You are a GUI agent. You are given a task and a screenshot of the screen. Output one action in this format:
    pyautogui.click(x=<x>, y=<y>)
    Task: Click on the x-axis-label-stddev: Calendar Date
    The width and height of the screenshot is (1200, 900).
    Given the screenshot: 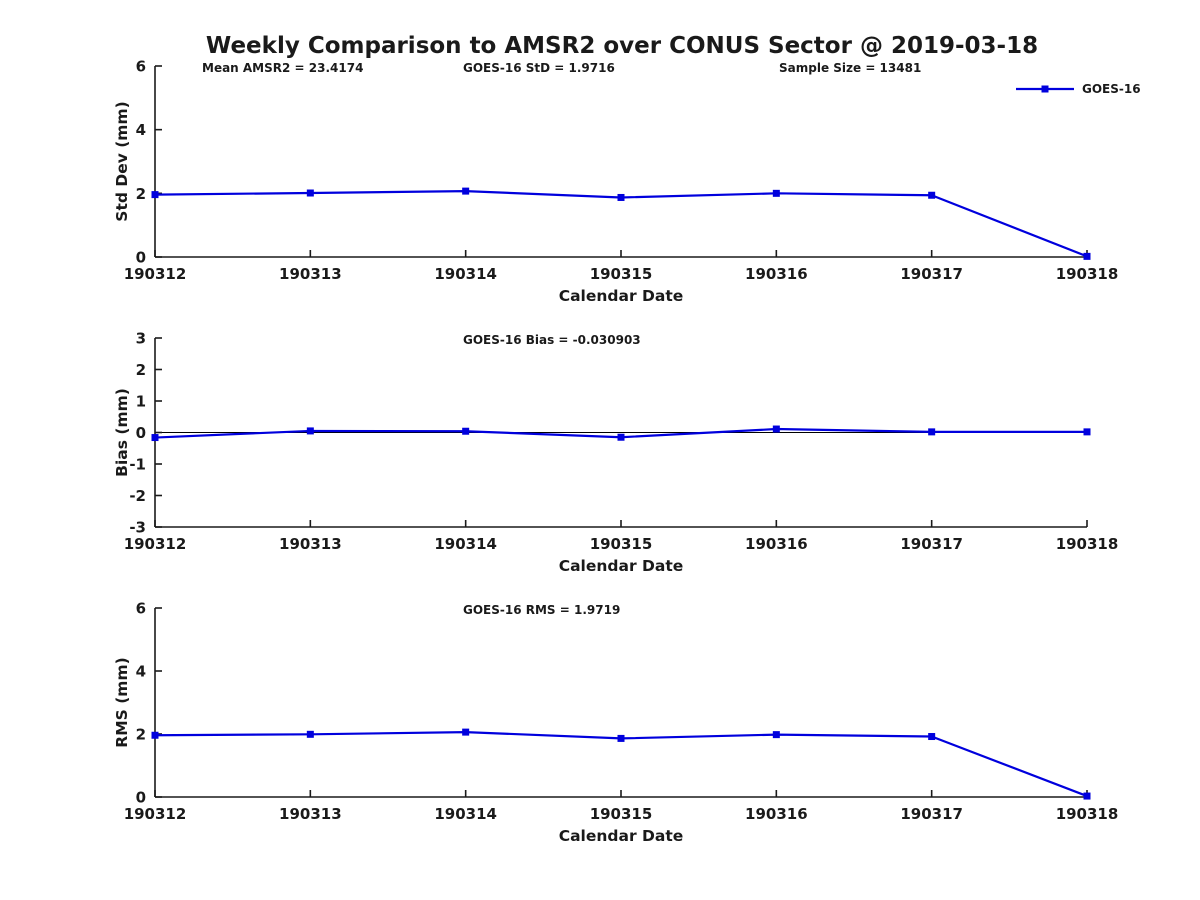 What is the action you would take?
    pyautogui.click(x=621, y=296)
    